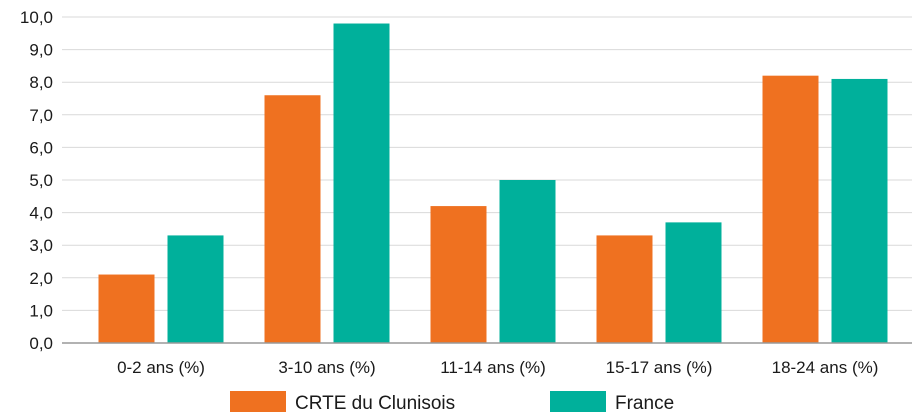  Describe the element at coordinates (41, 245) in the screenshot. I see `y-tick-label: 3,0` at that location.